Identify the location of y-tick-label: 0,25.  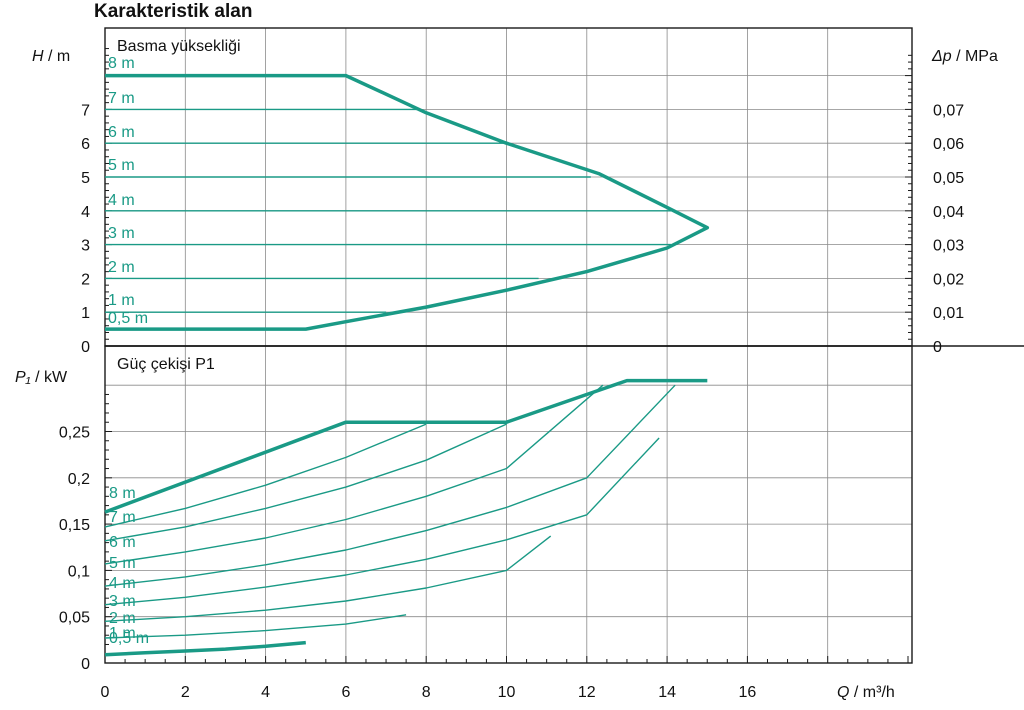
(74, 433).